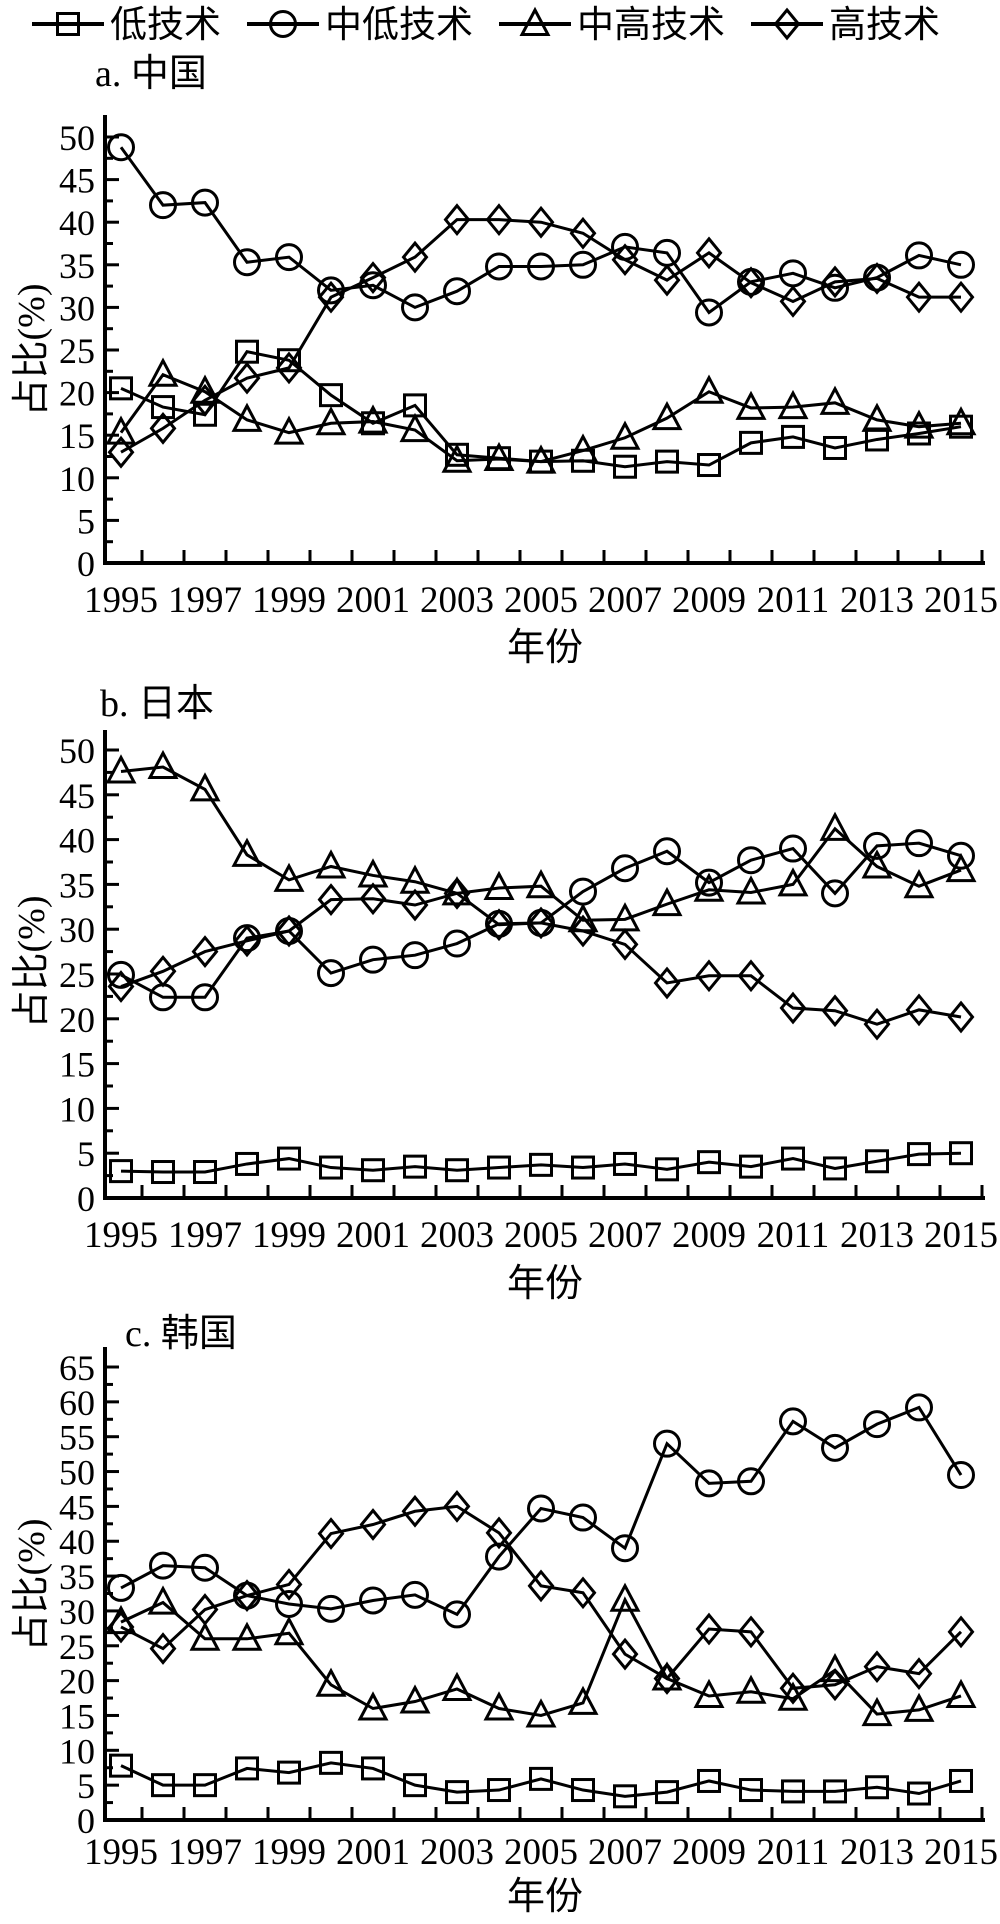  I want to click on x-tick-label: 2013, so click(877, 1852).